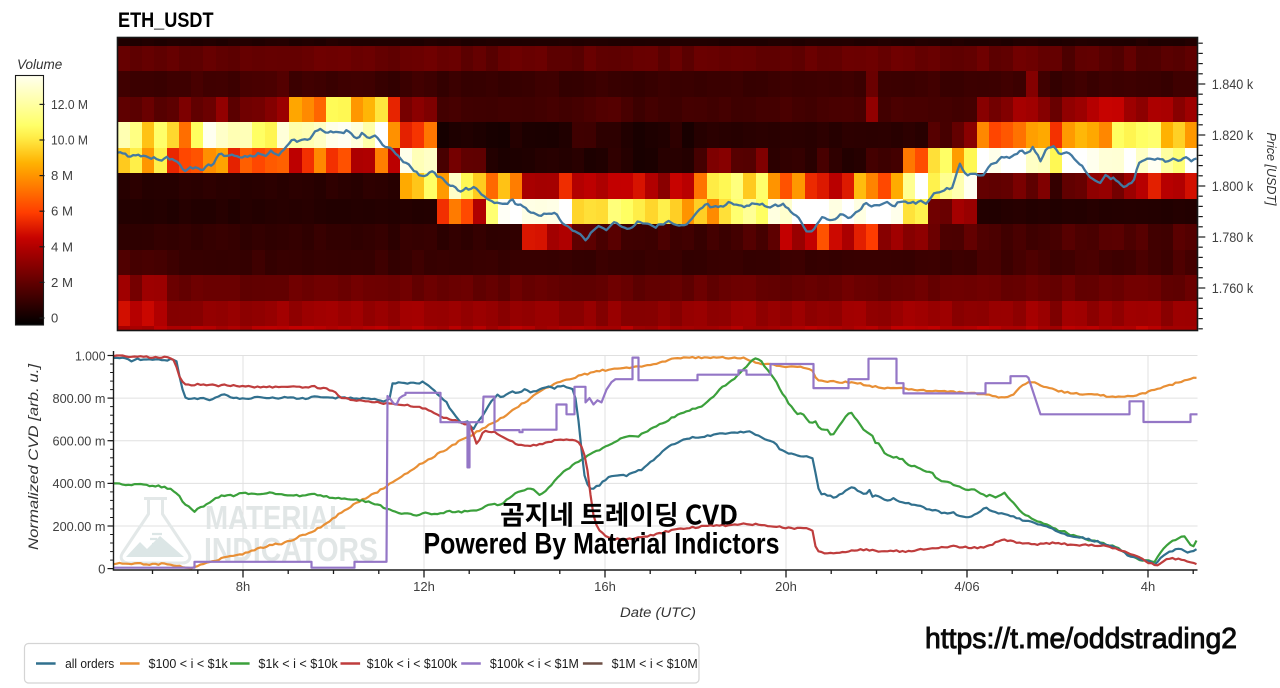  Describe the element at coordinates (79, 526) in the screenshot. I see `svg-text: 200.00 m` at that location.